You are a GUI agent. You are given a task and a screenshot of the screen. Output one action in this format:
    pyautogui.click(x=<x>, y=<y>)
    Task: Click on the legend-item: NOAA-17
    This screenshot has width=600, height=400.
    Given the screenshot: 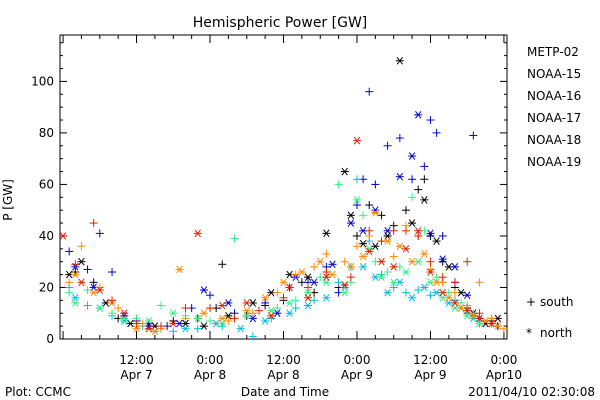 What is the action you would take?
    pyautogui.click(x=554, y=118)
    